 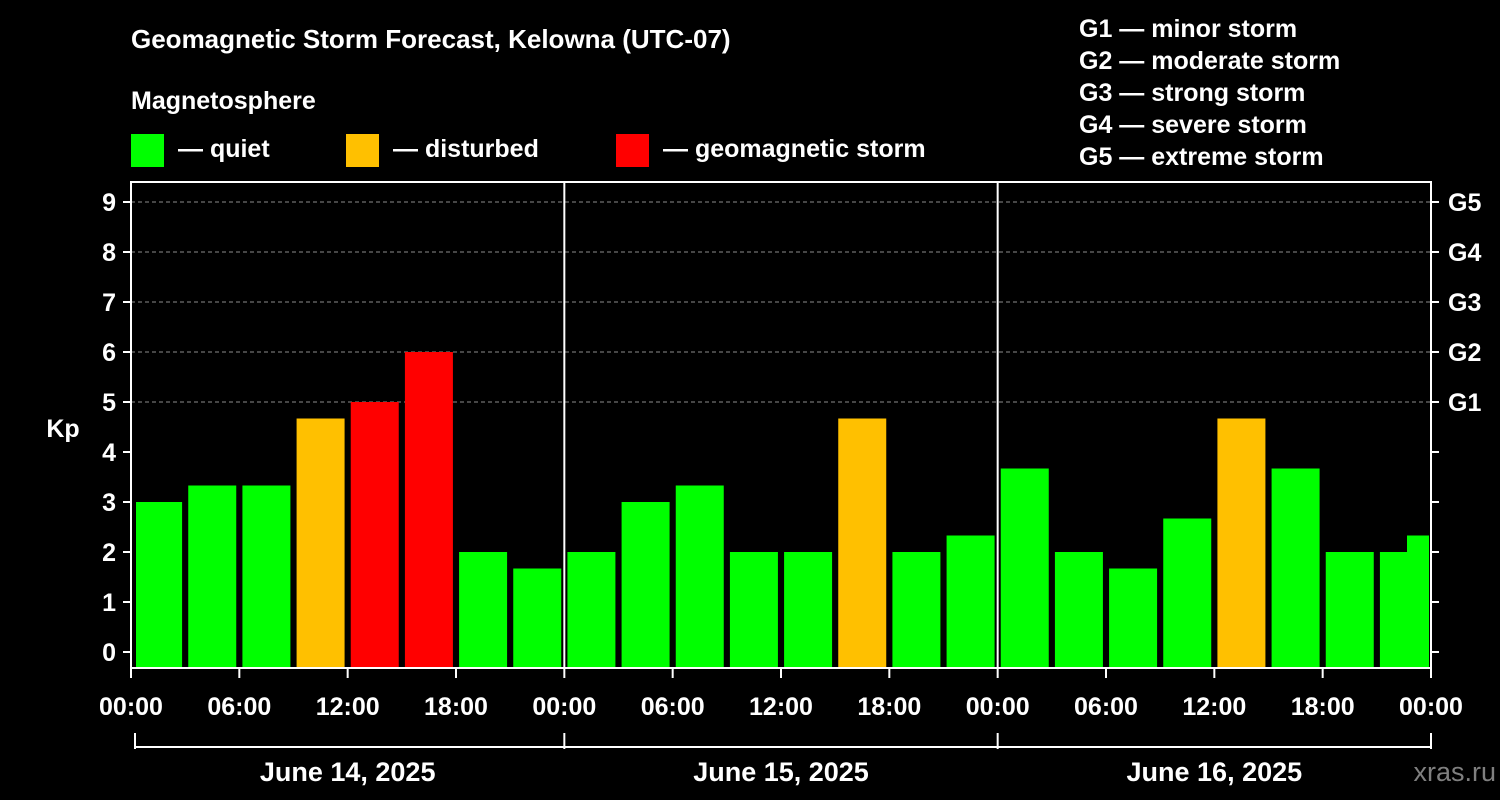 I want to click on x-tick-label-1: 06:00, so click(x=239, y=707).